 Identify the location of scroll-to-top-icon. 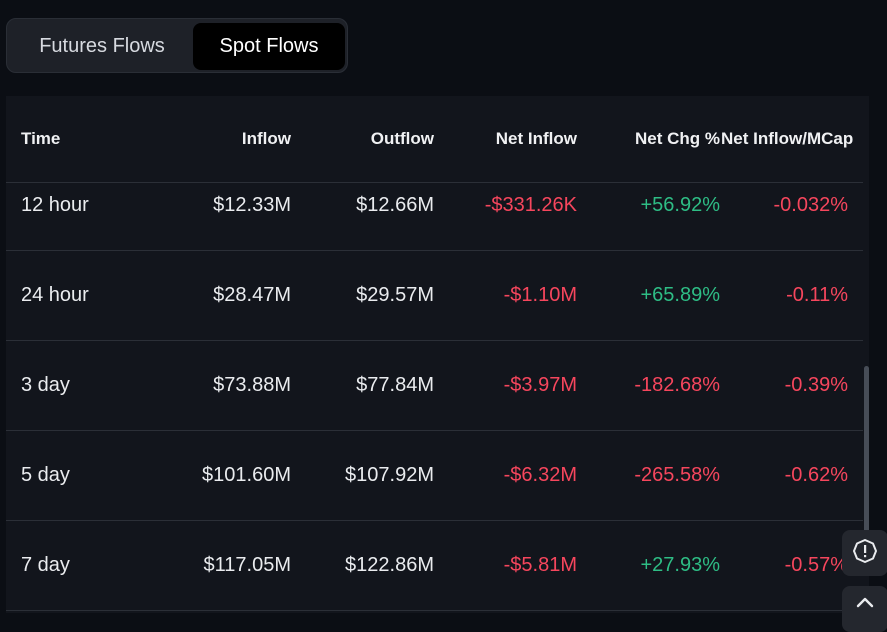
(865, 607).